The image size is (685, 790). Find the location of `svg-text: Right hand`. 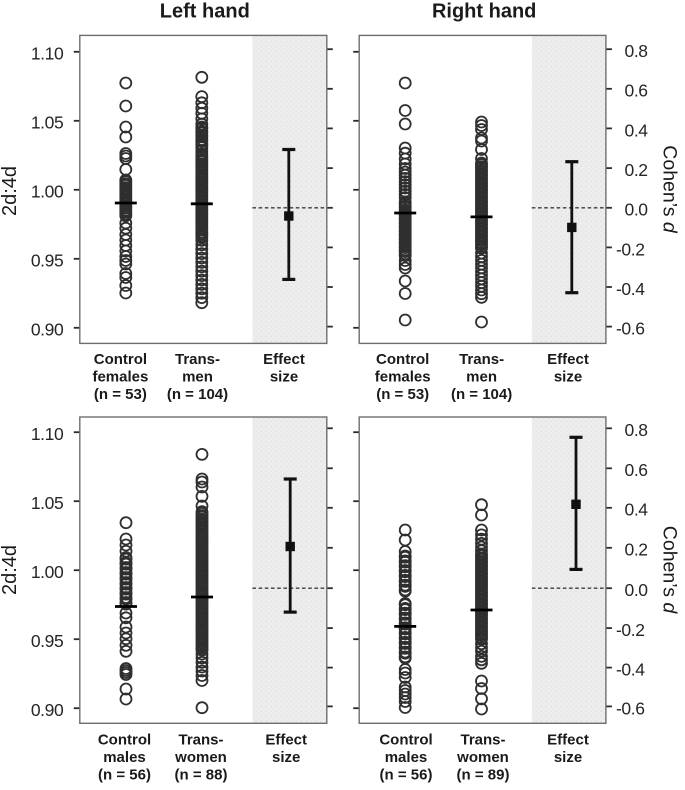

svg-text: Right hand is located at coordinates (484, 11).